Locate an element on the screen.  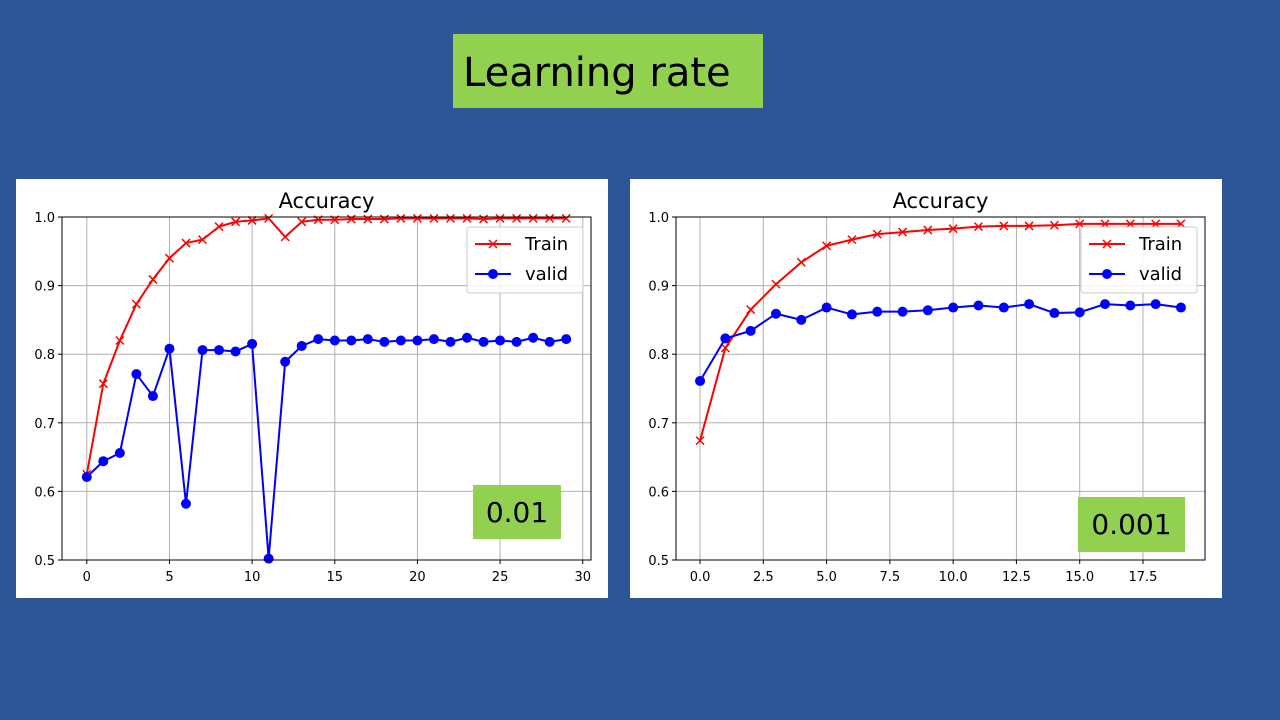
x-tick-label: 5.0 is located at coordinates (826, 577).